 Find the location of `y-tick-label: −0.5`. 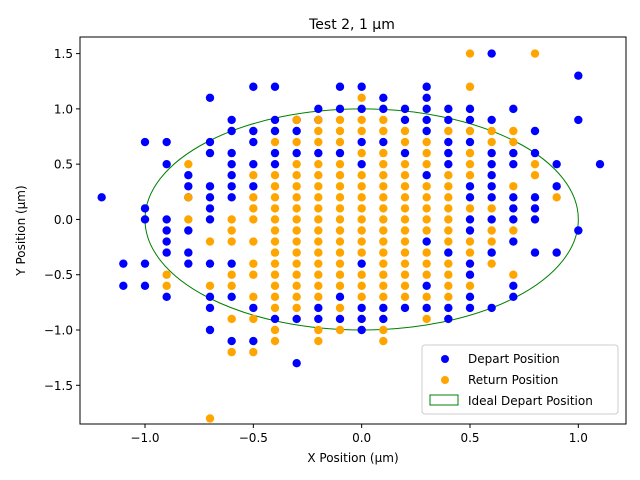

y-tick-label: −0.5 is located at coordinates (58, 275).